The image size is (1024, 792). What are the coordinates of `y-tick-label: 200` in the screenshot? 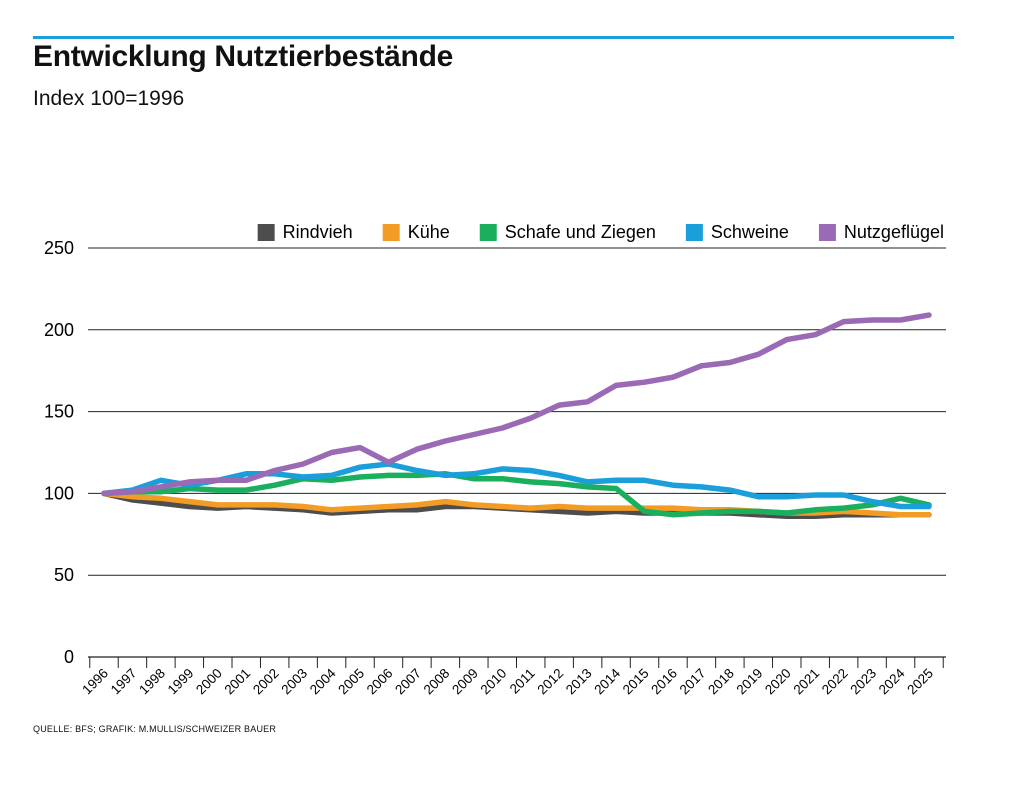 It's located at (59, 330).